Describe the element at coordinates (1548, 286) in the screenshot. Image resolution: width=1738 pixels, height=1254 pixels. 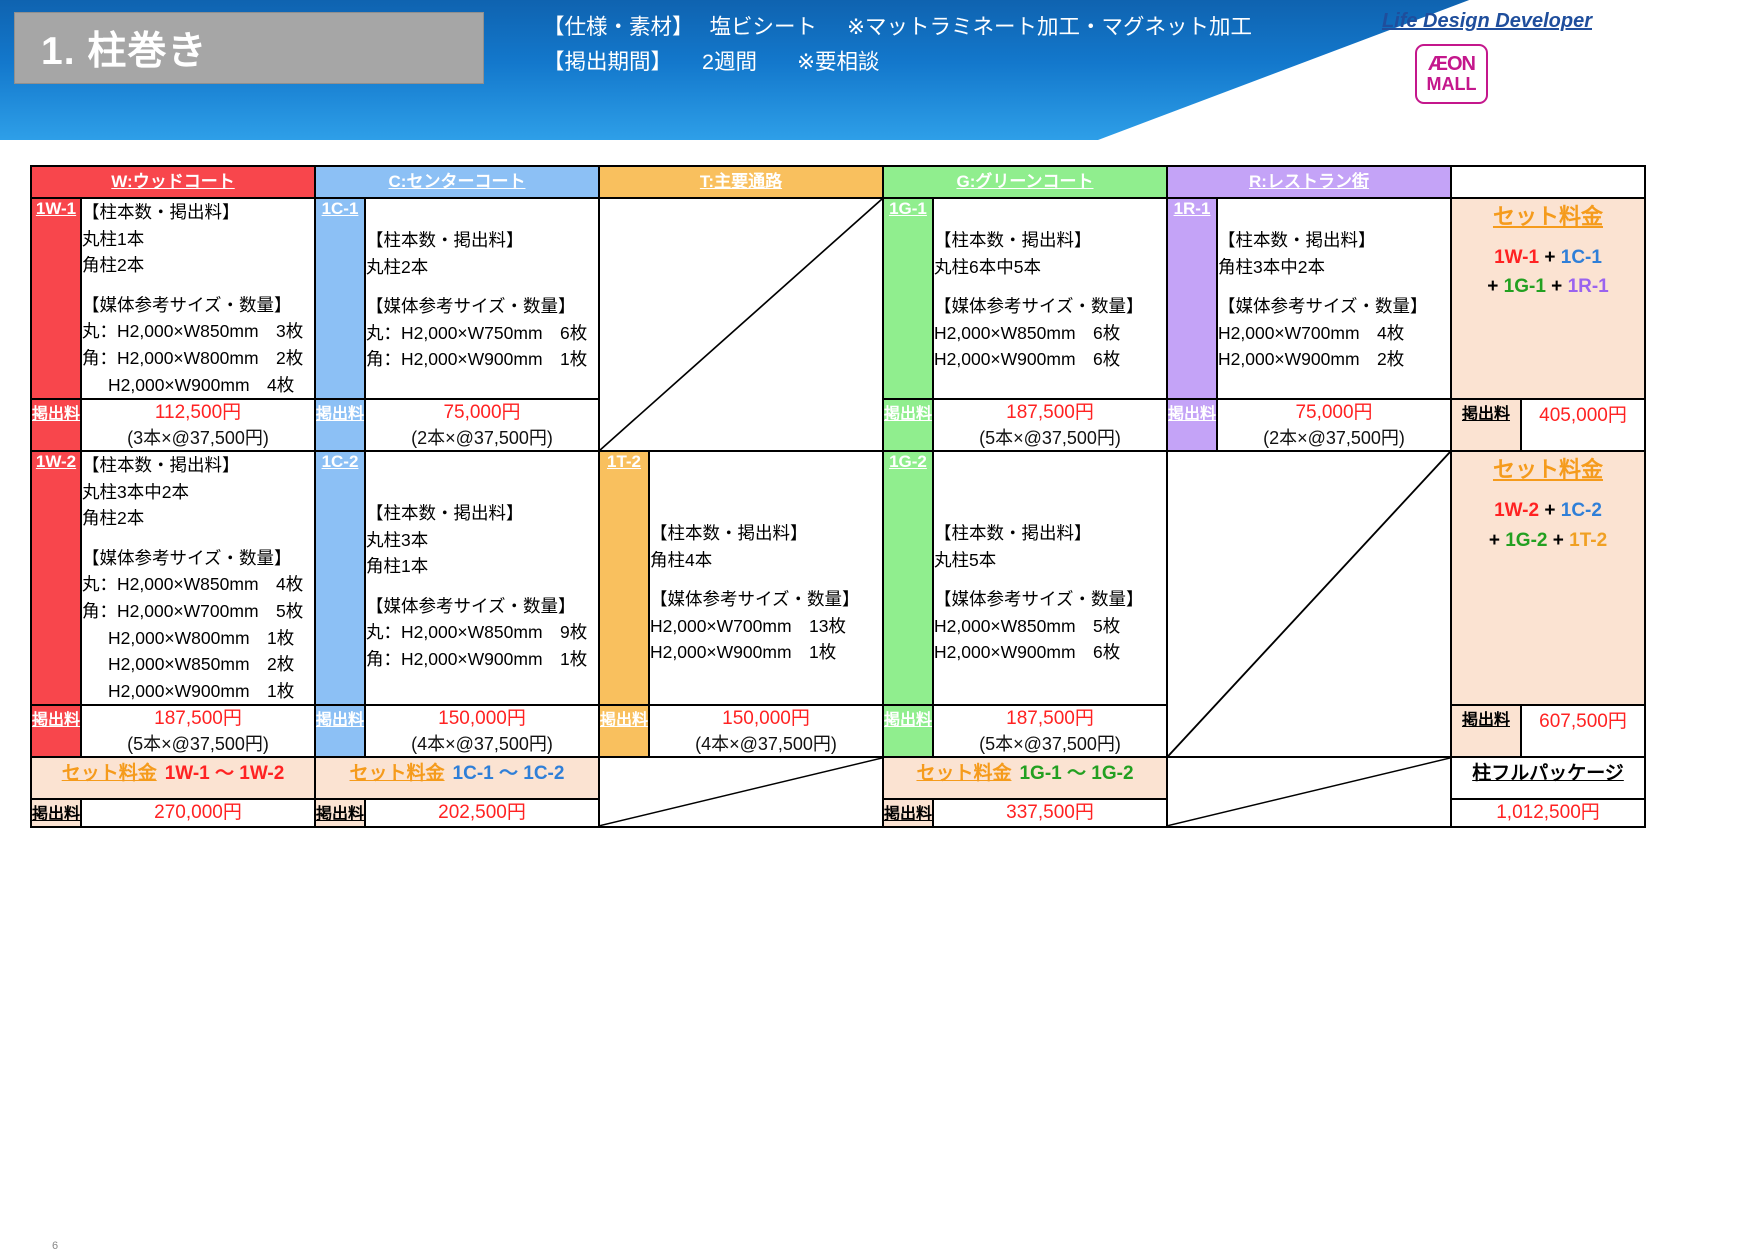
I see `set-price-combo-line2: + 1G-1 + 1R-1` at that location.